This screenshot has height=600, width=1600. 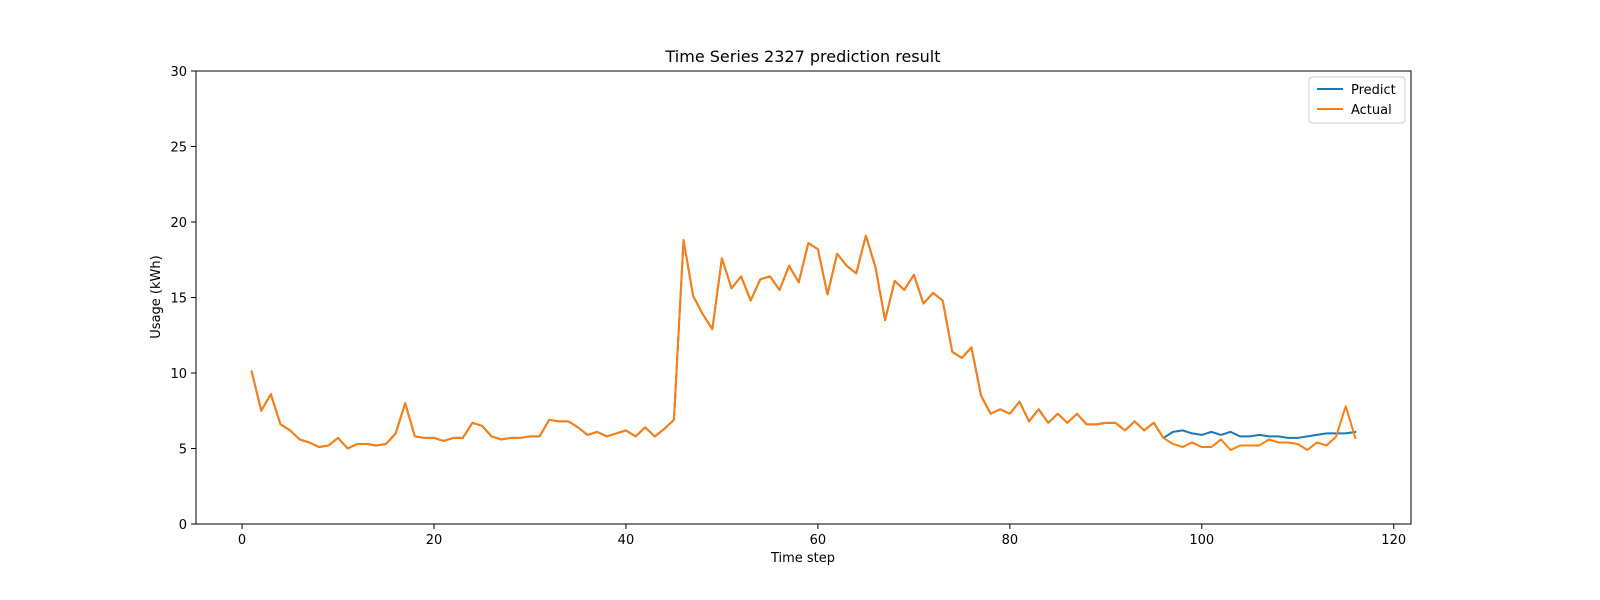 I want to click on y-axis: 0 5 10 15 20 25 30, so click(x=183, y=299).